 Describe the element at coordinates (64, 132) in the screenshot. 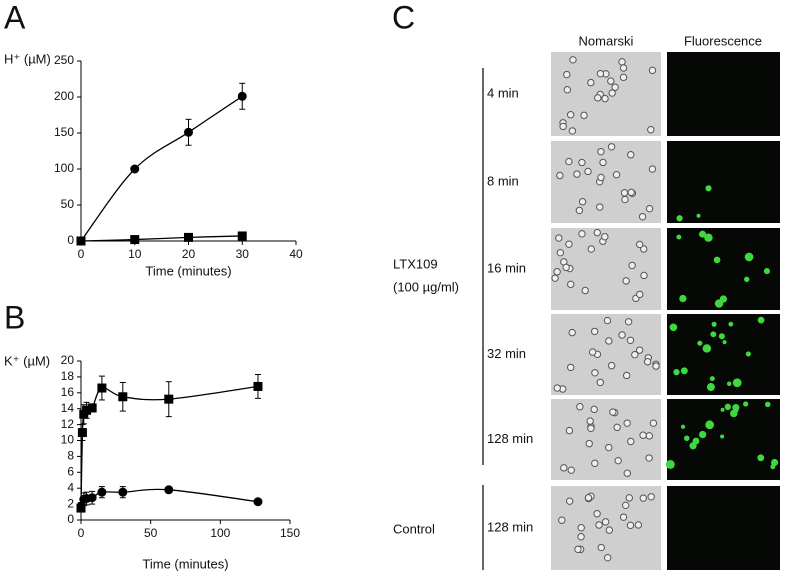

I see `y-tick-label: 150` at that location.